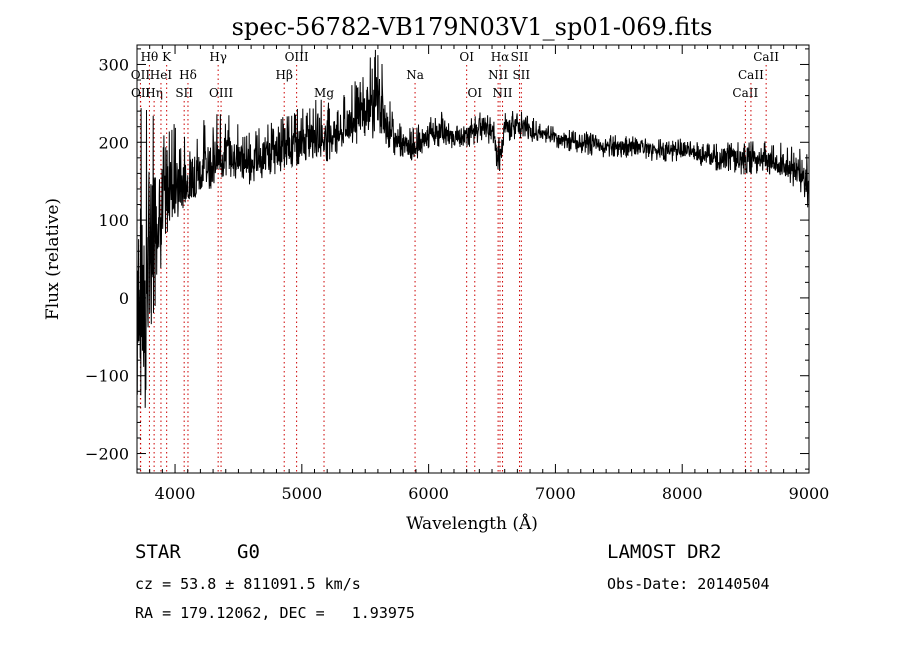  Describe the element at coordinates (500, 57) in the screenshot. I see `line-marker-label: Hα` at that location.